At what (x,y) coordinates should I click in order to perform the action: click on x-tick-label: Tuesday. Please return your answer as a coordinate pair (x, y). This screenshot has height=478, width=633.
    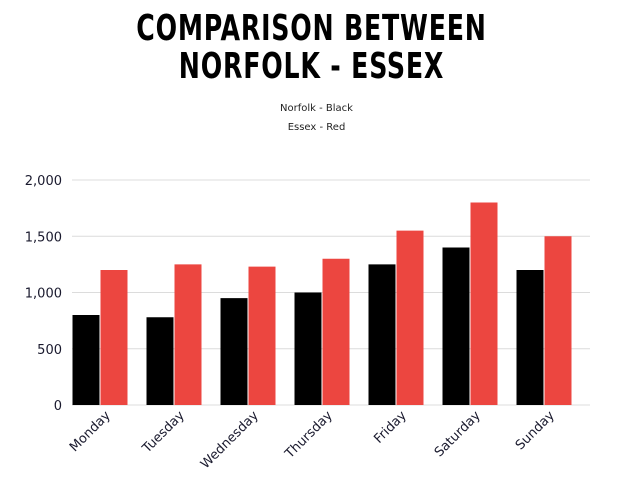
    Looking at the image, I should click on (163, 432).